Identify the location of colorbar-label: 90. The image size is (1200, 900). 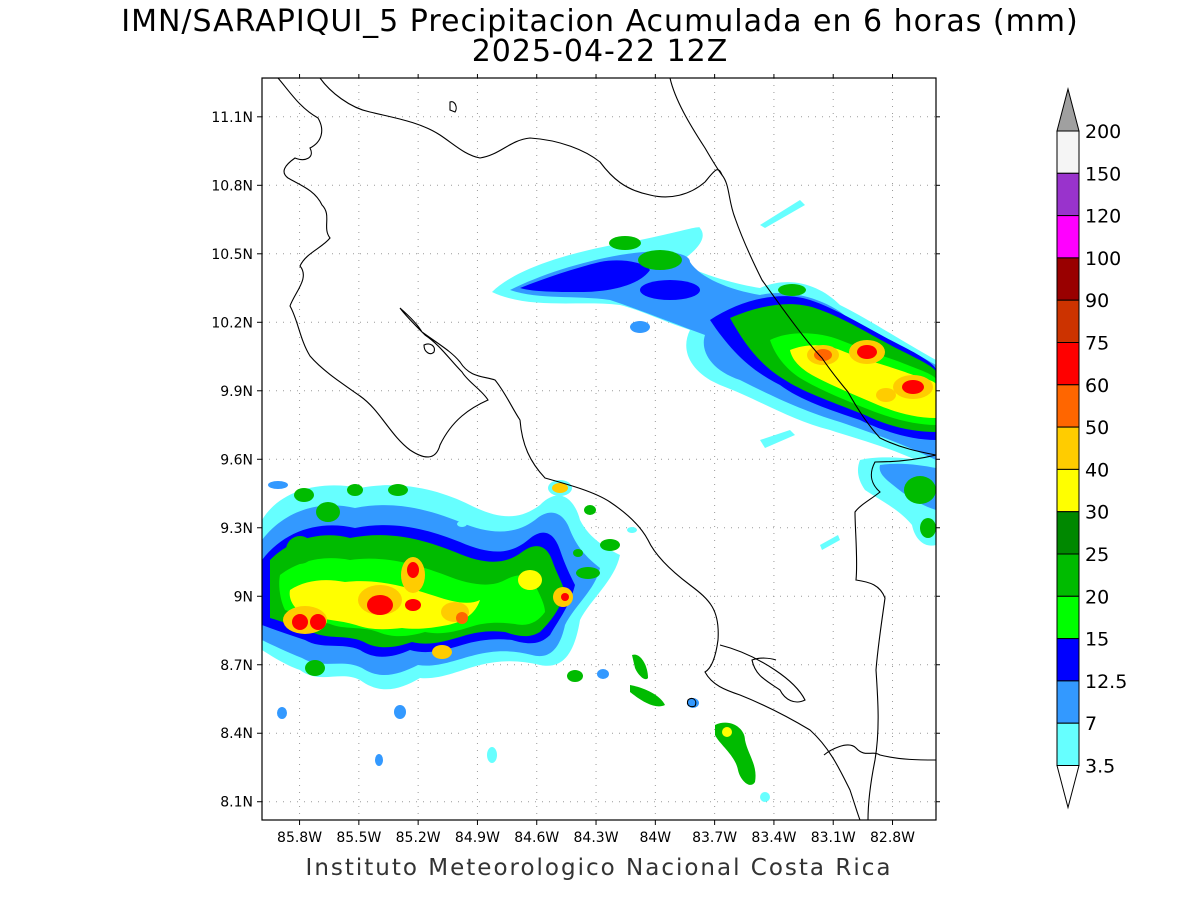
(1097, 301).